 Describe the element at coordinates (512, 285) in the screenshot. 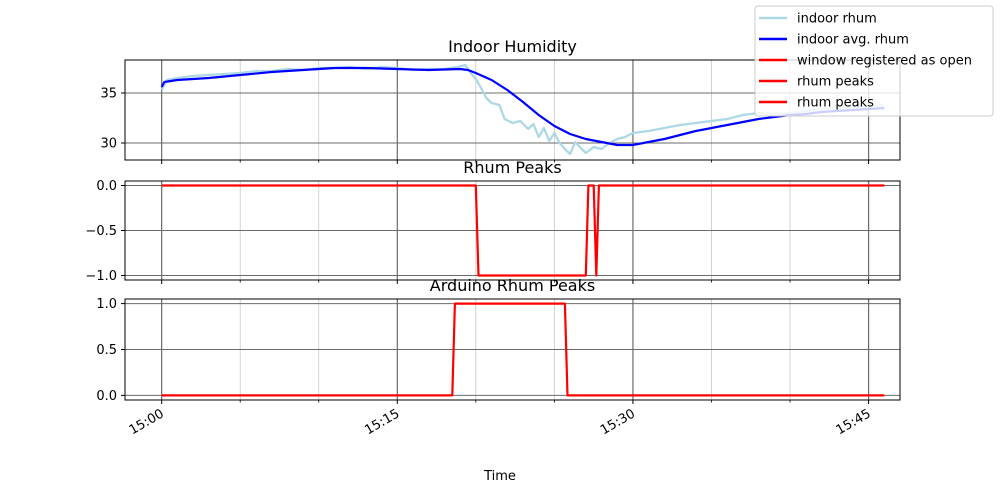

I see `chart-title: Arduino Rhum Peaks` at that location.